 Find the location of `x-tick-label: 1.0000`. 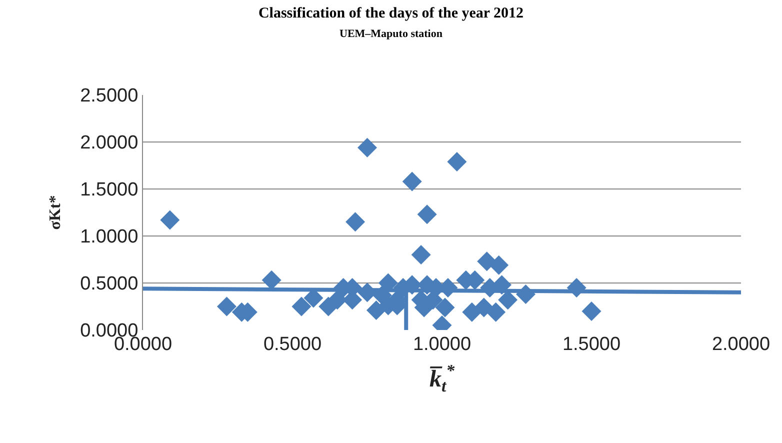

x-tick-label: 1.0000 is located at coordinates (442, 344).